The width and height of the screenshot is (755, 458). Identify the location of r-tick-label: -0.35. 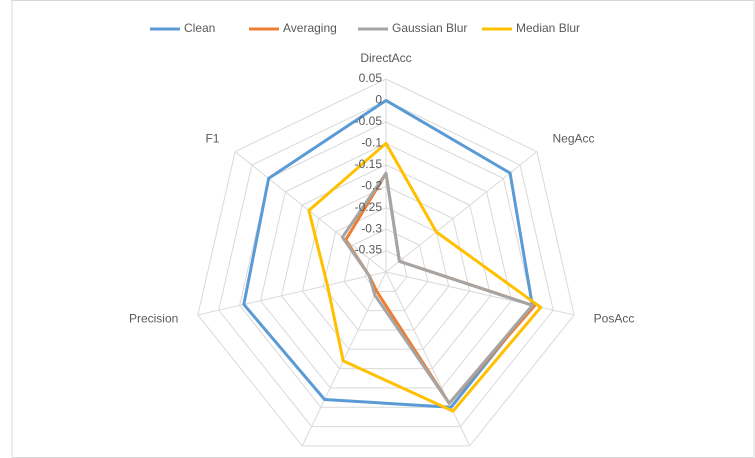
(369, 250).